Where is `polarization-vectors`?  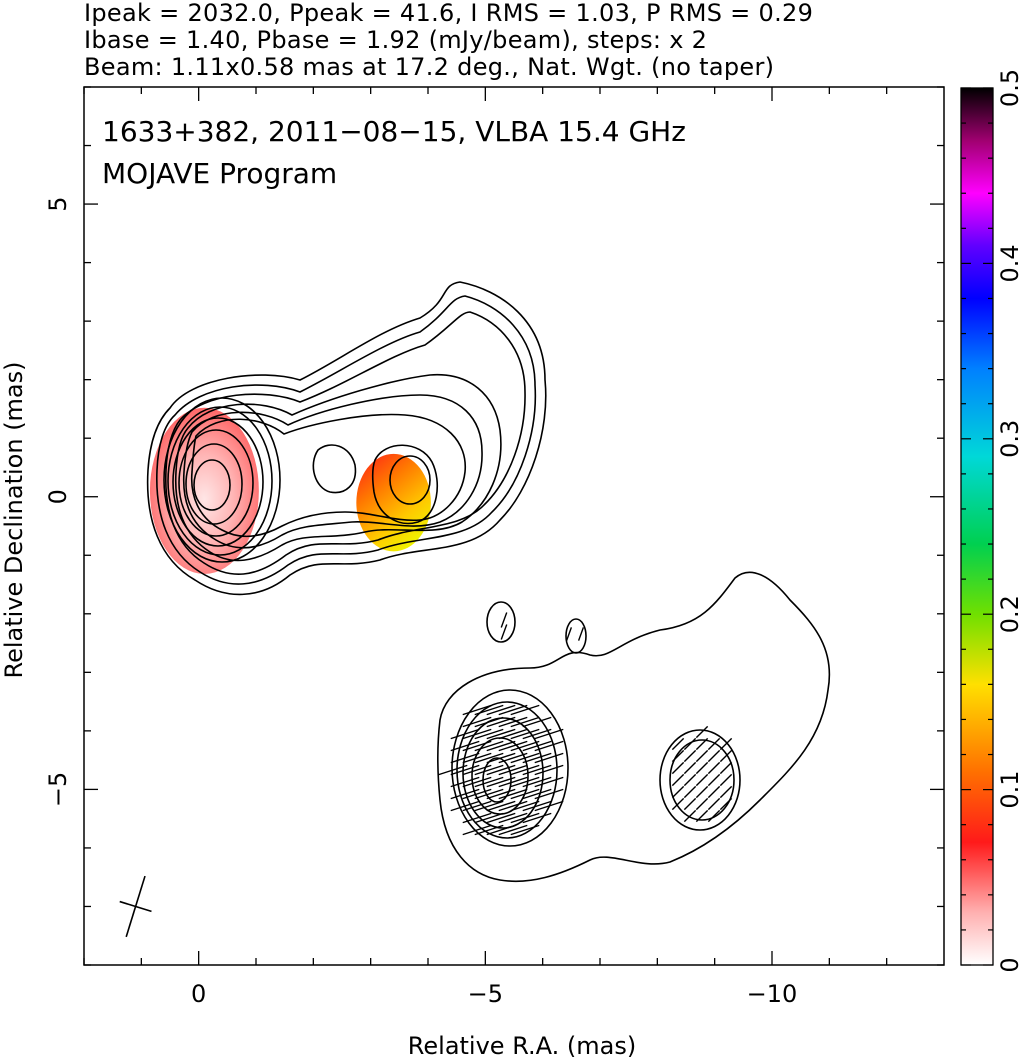
polarization-vectors is located at coordinates (585, 724).